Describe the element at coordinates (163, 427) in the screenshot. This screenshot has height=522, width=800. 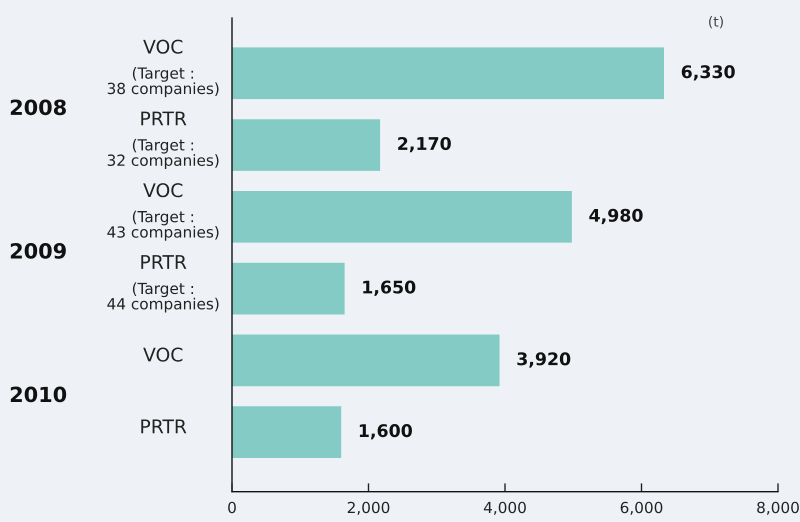
I see `y-tick-label: PRTR` at that location.